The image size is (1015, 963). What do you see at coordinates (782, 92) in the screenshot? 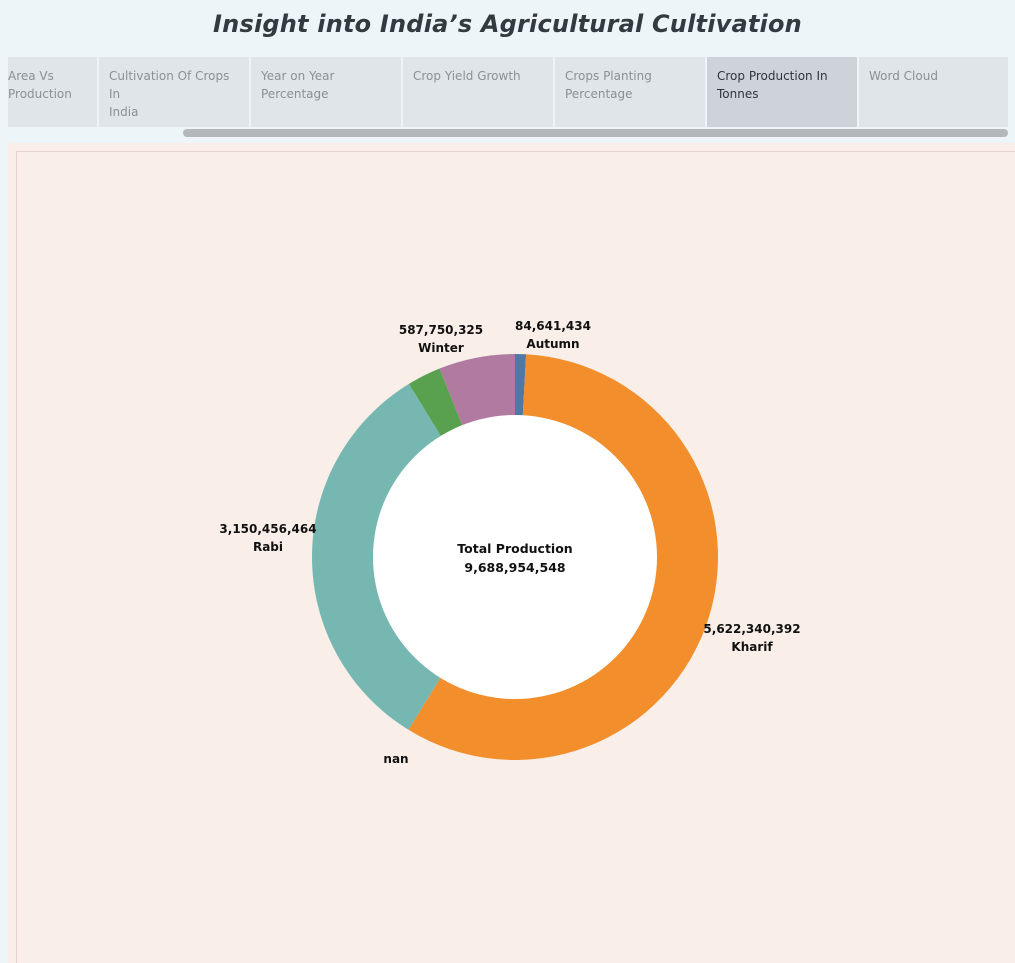
I see `tab-crop-production: Crop Production In Tonnes` at bounding box center [782, 92].